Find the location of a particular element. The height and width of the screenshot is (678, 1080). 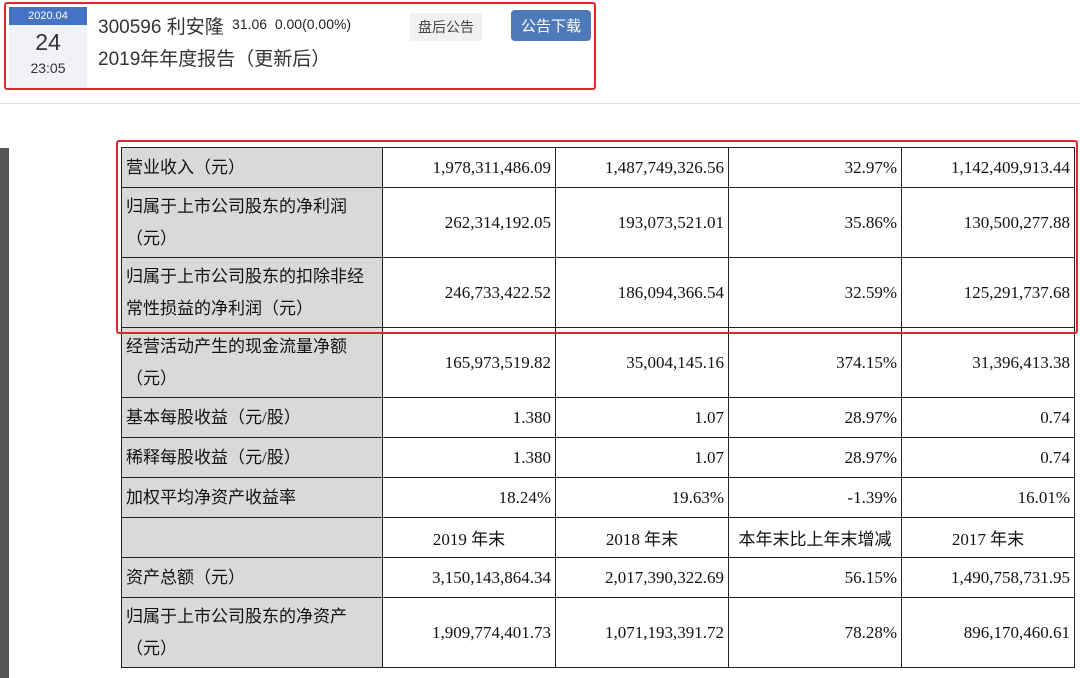

row-label: 加权平均净资产收益率 is located at coordinates (252, 497).